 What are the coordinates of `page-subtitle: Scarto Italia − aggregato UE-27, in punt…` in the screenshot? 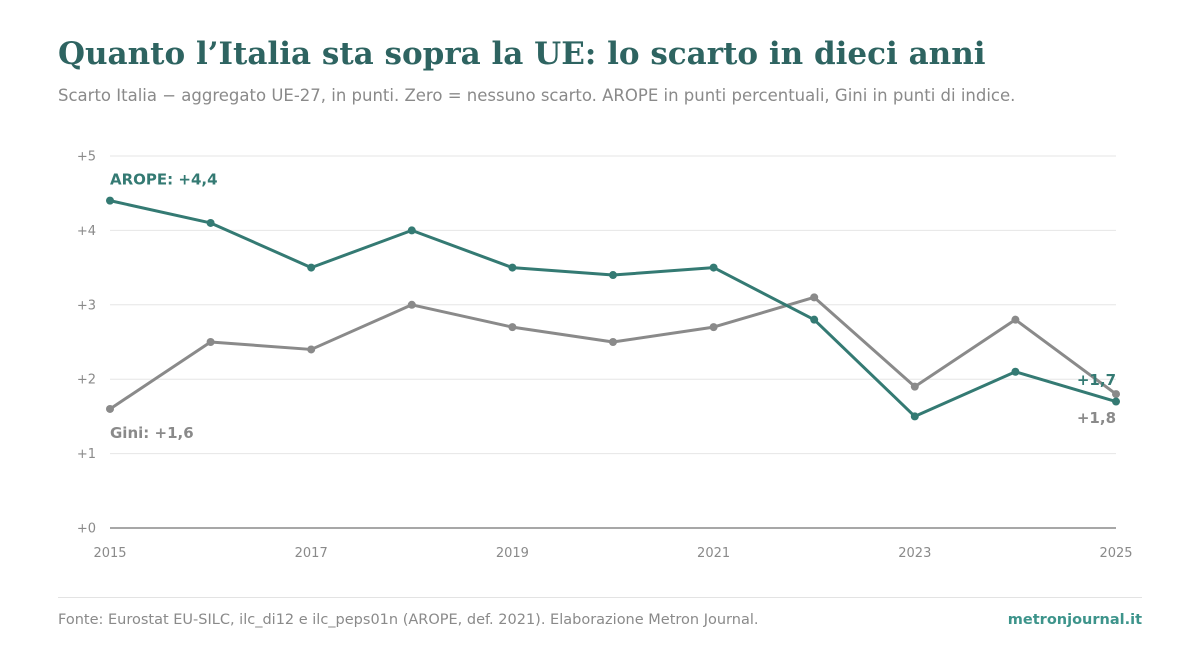 It's located at (537, 95).